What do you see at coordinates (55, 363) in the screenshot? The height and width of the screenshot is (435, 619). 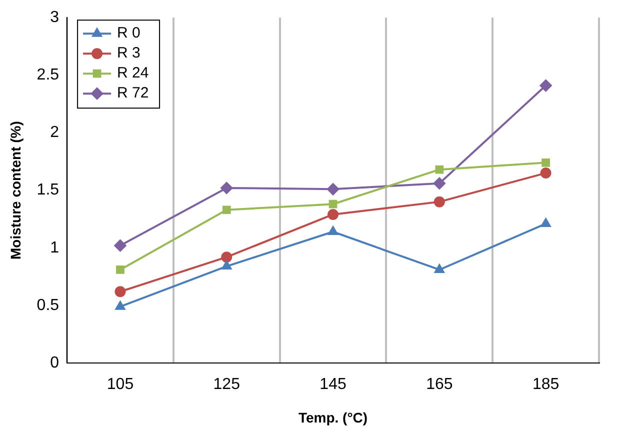 I see `y-tick-label: 0` at bounding box center [55, 363].